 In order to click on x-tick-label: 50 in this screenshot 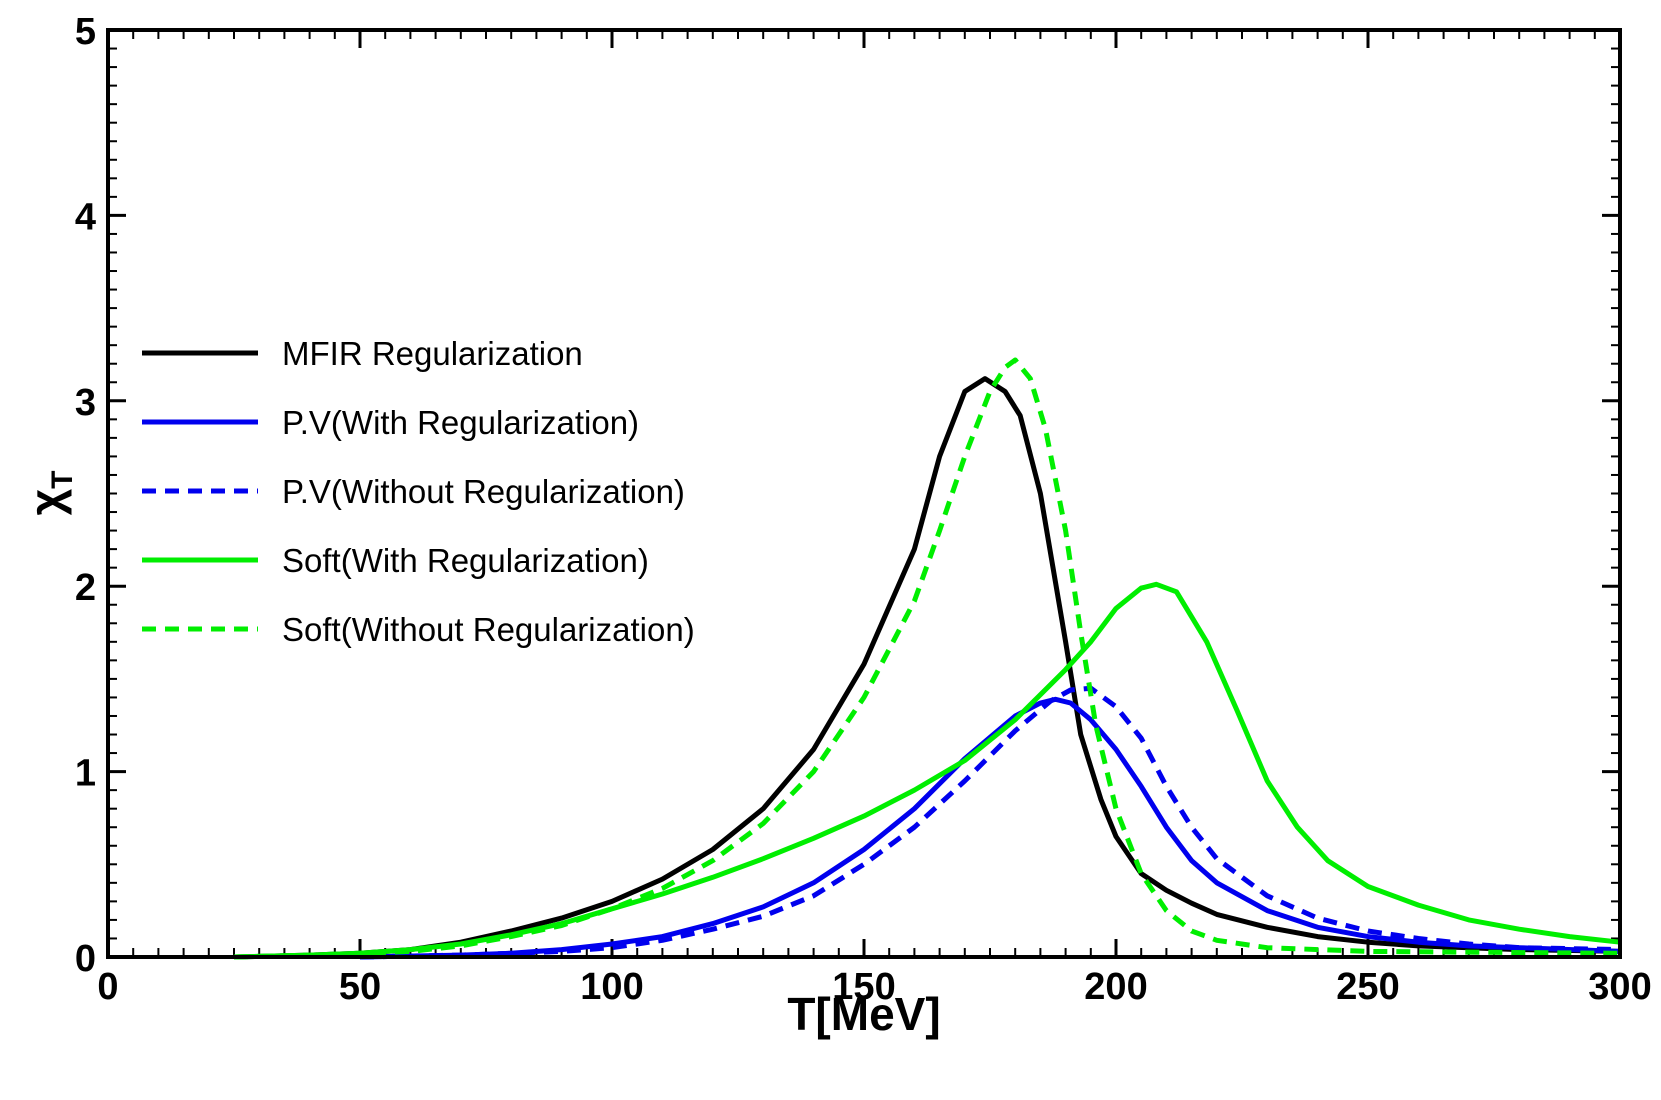, I will do `click(360, 987)`.